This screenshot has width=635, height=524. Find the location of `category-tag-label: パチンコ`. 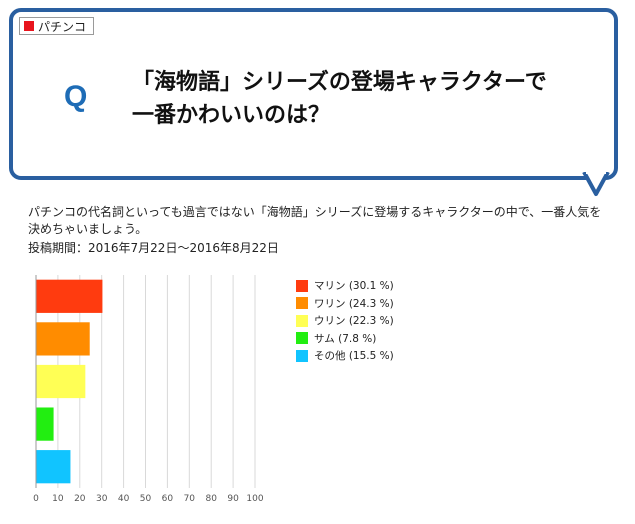

category-tag-label: パチンコ is located at coordinates (62, 26).